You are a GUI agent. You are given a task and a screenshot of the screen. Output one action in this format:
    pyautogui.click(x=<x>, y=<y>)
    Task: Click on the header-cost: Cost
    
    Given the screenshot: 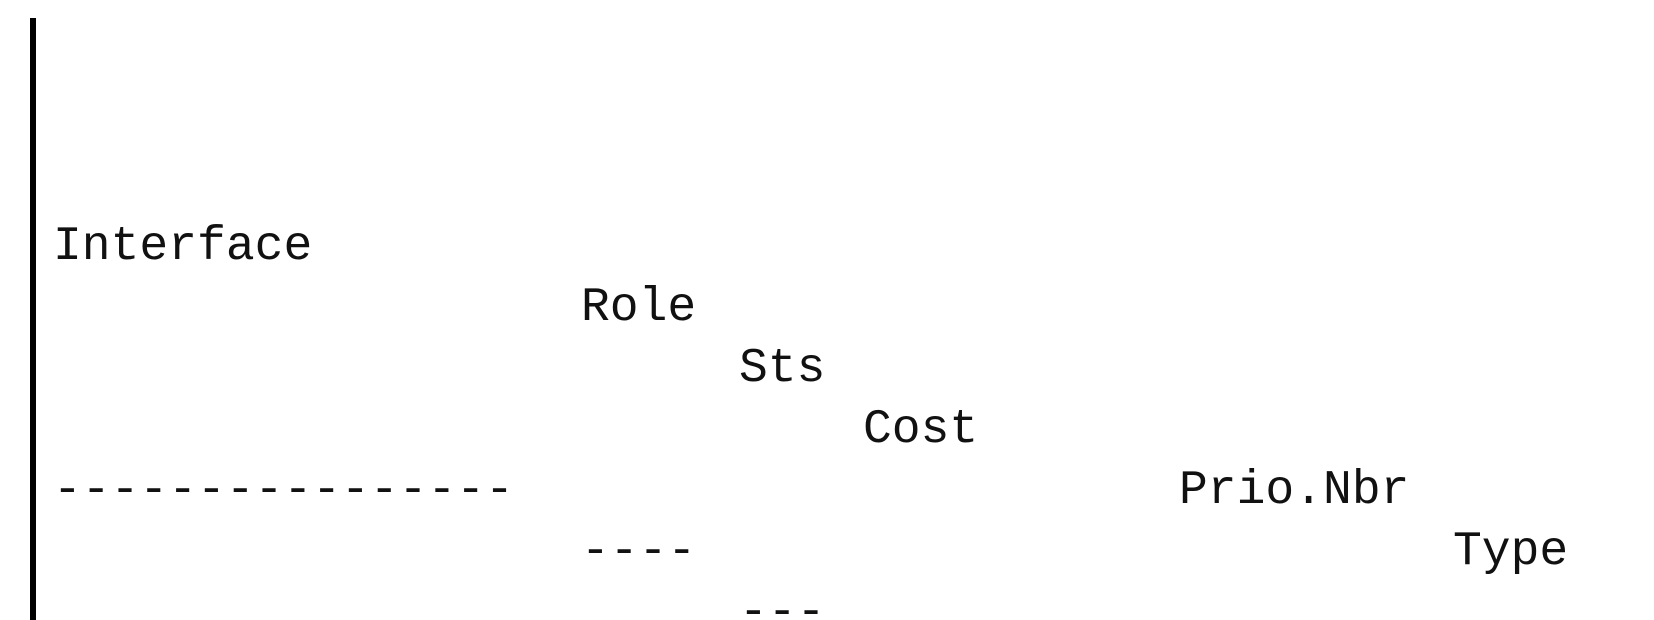 What is the action you would take?
    pyautogui.click(x=921, y=430)
    